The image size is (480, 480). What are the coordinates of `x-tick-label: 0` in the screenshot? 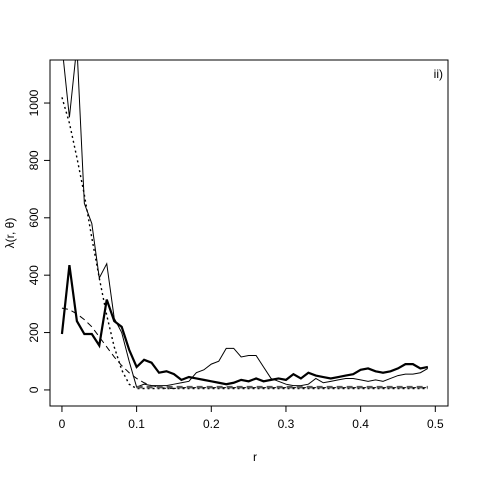 It's located at (62, 424).